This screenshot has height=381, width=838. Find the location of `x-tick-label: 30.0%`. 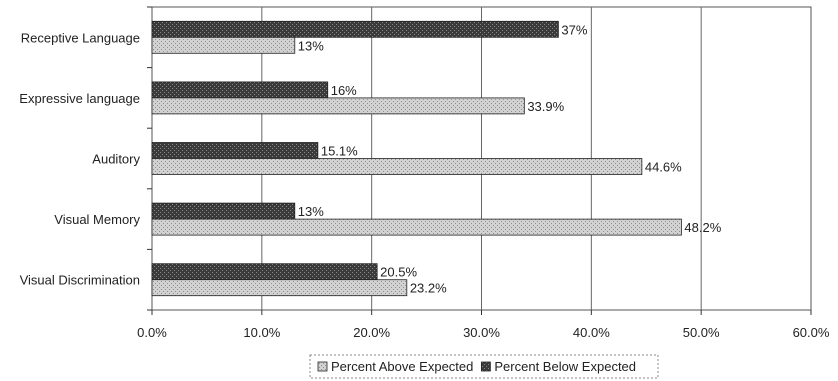

x-tick-label: 30.0% is located at coordinates (481, 332).